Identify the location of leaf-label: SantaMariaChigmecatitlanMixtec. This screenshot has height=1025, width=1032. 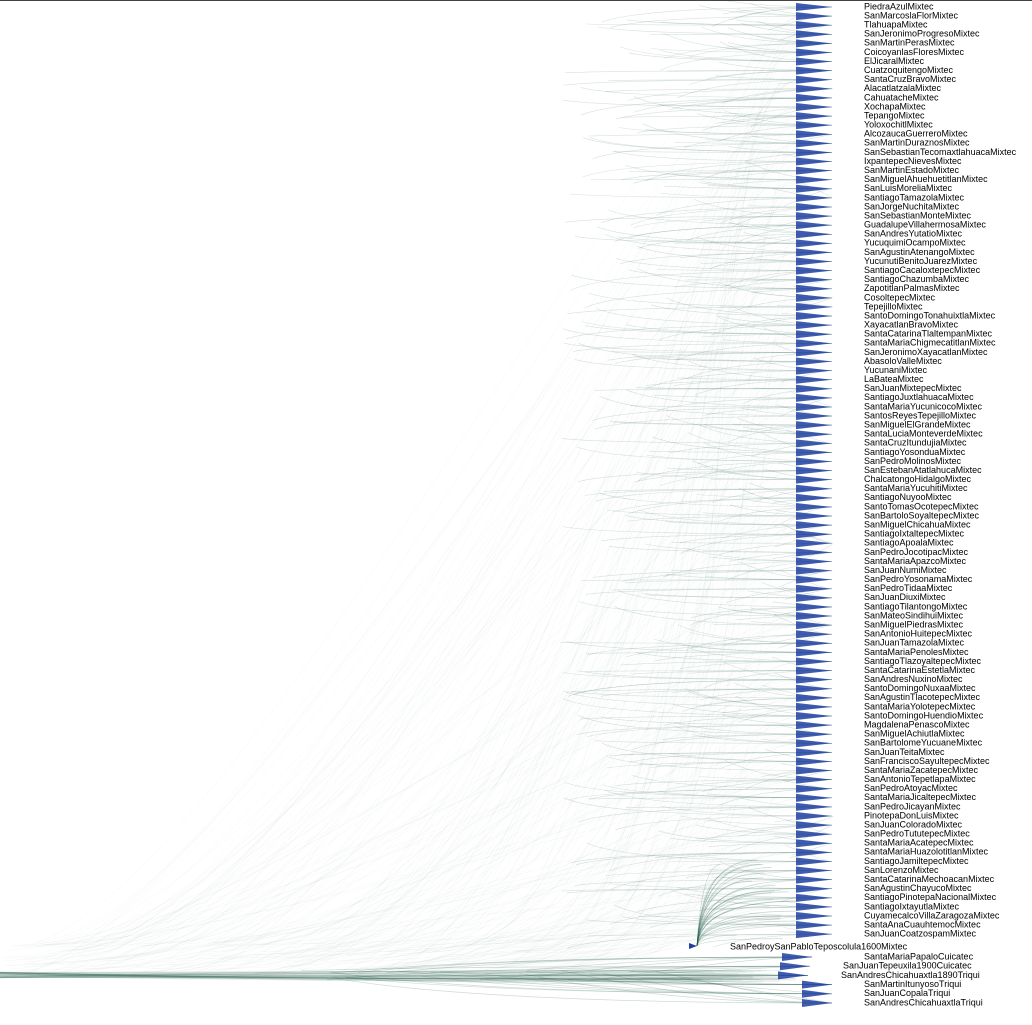
(930, 343).